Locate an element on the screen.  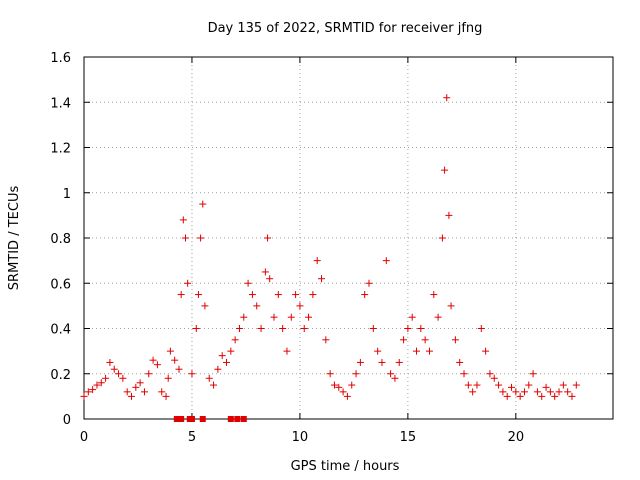
y-axis-label: SRMTID / TECUs is located at coordinates (14, 238).